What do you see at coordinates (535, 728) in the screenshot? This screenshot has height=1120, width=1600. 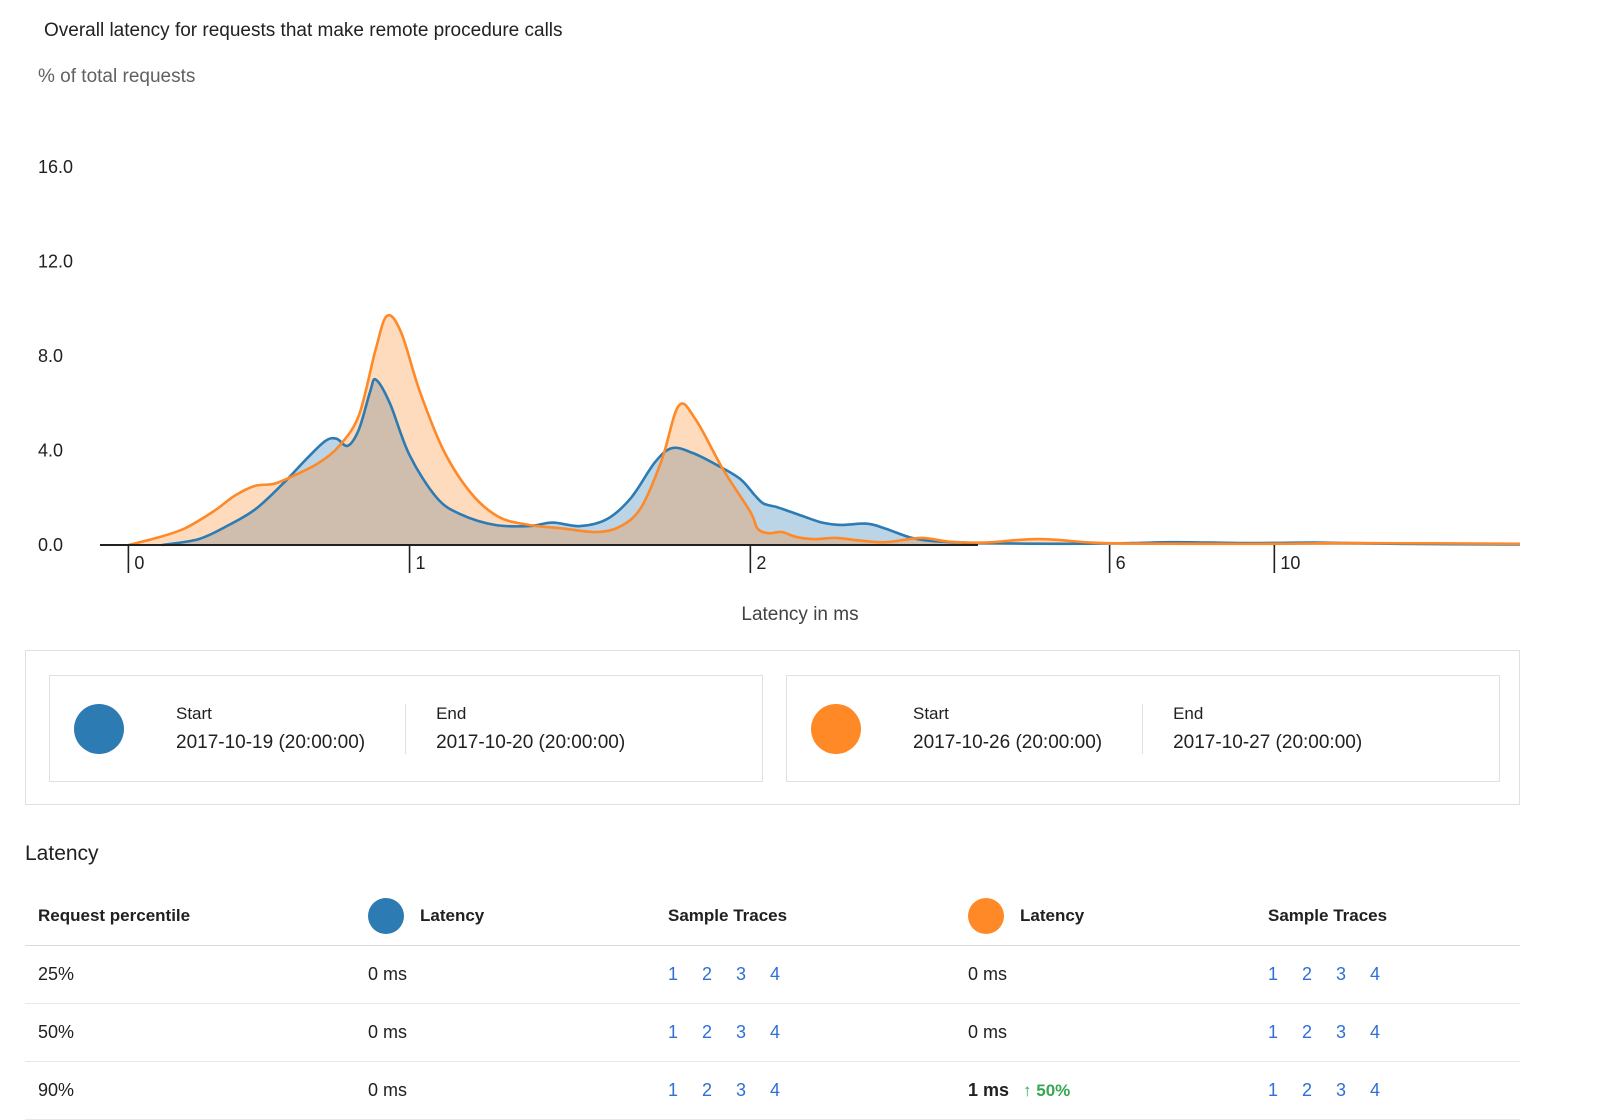 I see `legend-end-col: End 2017-10-20 (20:00:00)` at bounding box center [535, 728].